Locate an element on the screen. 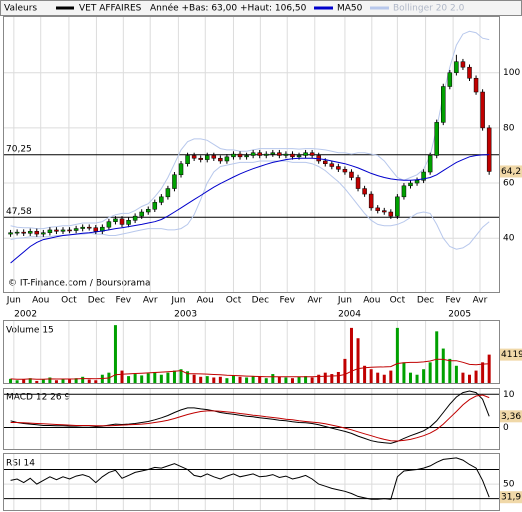 This screenshot has width=522, height=512. macd-panel is located at coordinates (251, 419).